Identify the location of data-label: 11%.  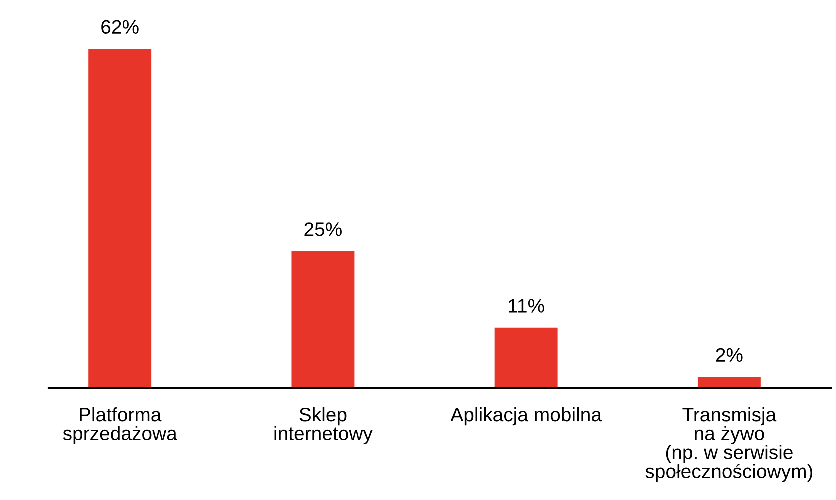
(526, 306).